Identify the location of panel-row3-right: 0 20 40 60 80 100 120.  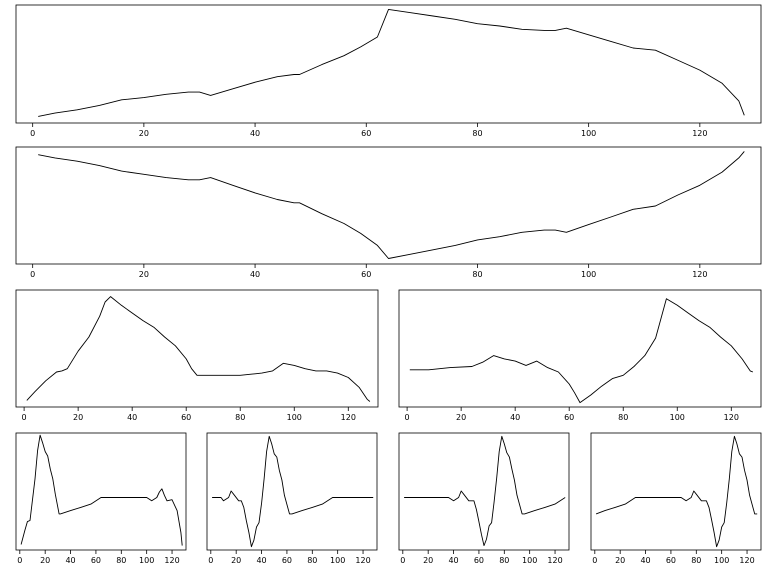
(580, 355).